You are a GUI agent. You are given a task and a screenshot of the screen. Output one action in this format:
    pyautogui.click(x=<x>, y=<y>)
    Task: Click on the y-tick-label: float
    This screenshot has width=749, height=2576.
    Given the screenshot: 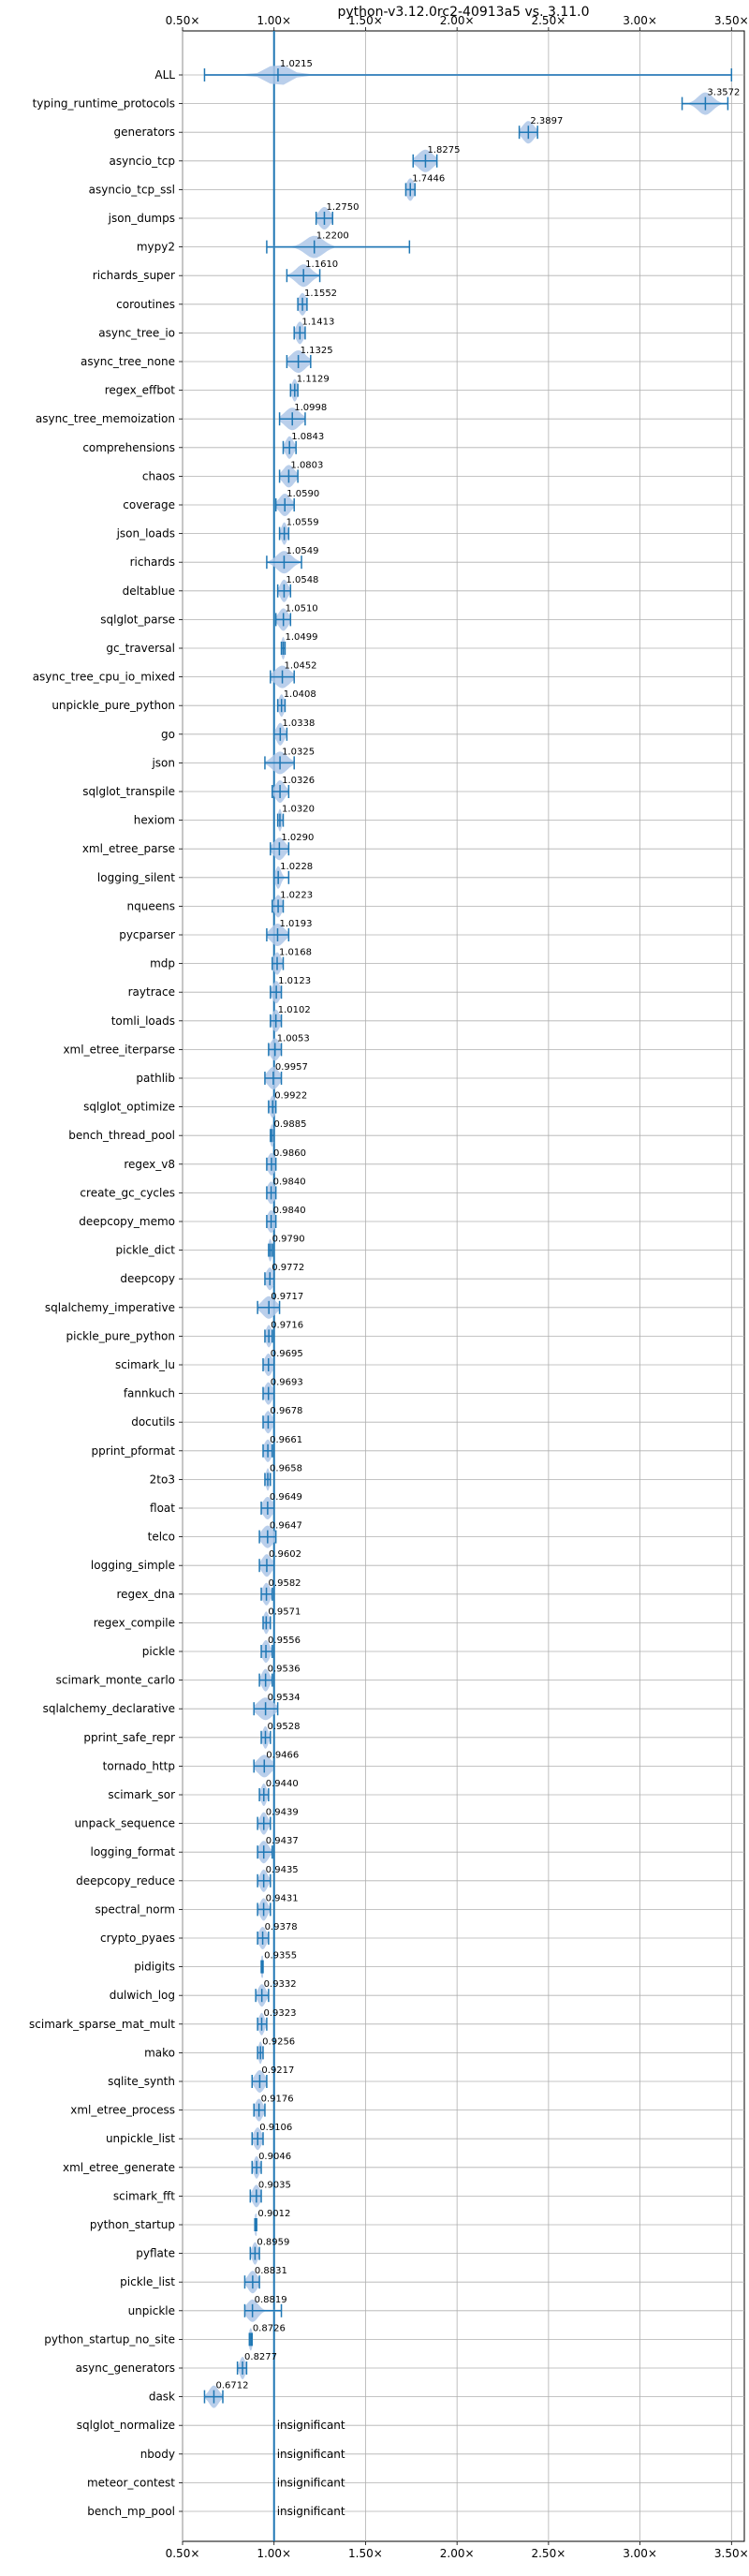 What is the action you would take?
    pyautogui.click(x=162, y=1508)
    